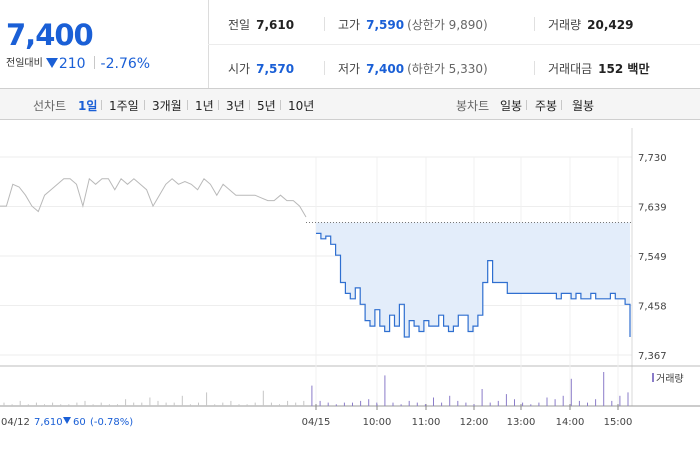 Image resolution: width=700 pixels, height=450 pixels. What do you see at coordinates (652, 356) in the screenshot?
I see `y-tick-label: 7,367` at bounding box center [652, 356].